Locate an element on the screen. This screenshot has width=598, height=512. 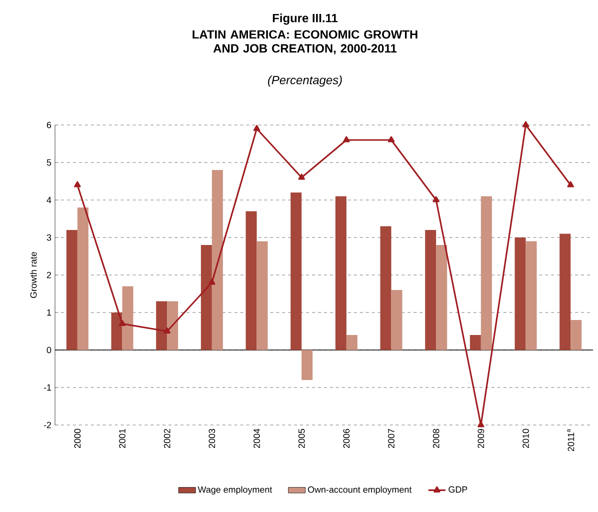
x-tick-label: 2006 is located at coordinates (346, 438).